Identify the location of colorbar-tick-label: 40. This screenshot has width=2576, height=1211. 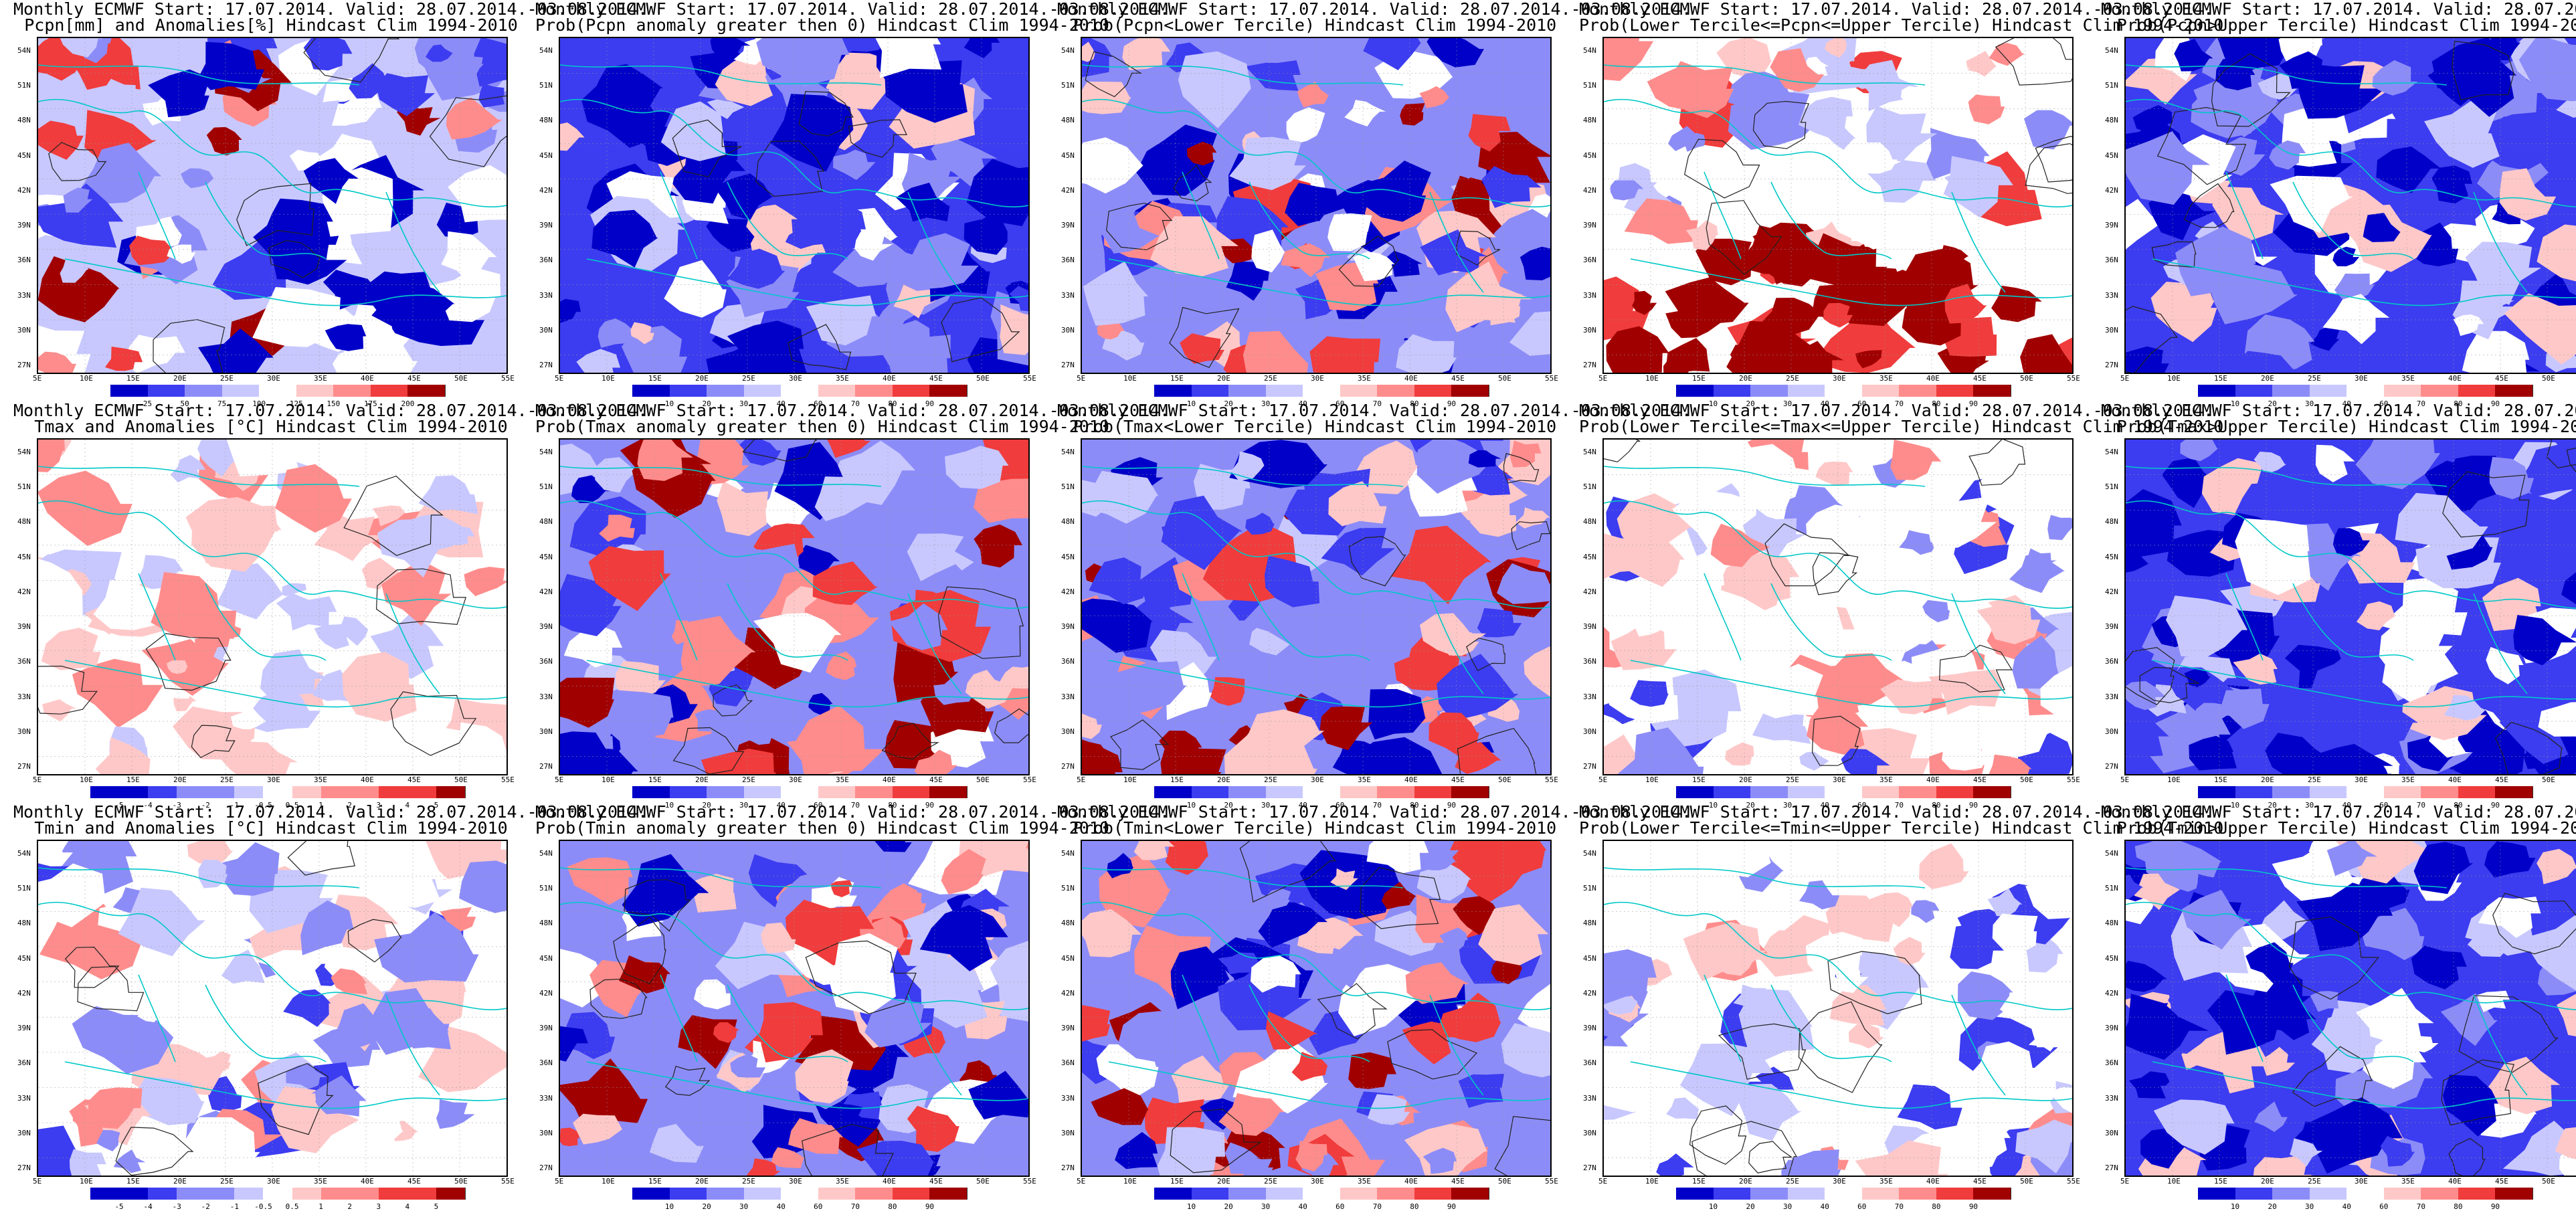
(1303, 1206).